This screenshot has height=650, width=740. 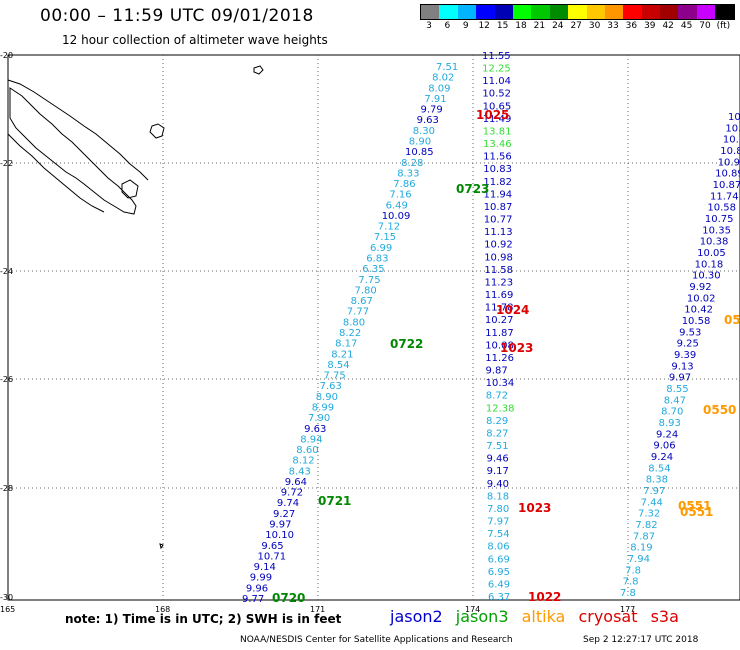 I want to click on wave-height-value: 7.75, so click(x=369, y=280).